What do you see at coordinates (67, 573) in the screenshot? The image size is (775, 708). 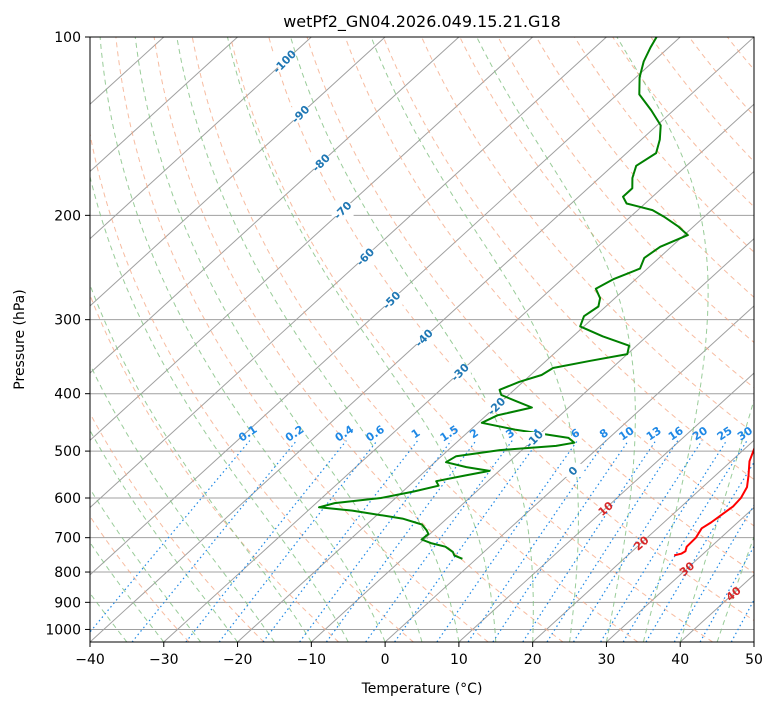 I see `y-tick-label: 800` at bounding box center [67, 573].